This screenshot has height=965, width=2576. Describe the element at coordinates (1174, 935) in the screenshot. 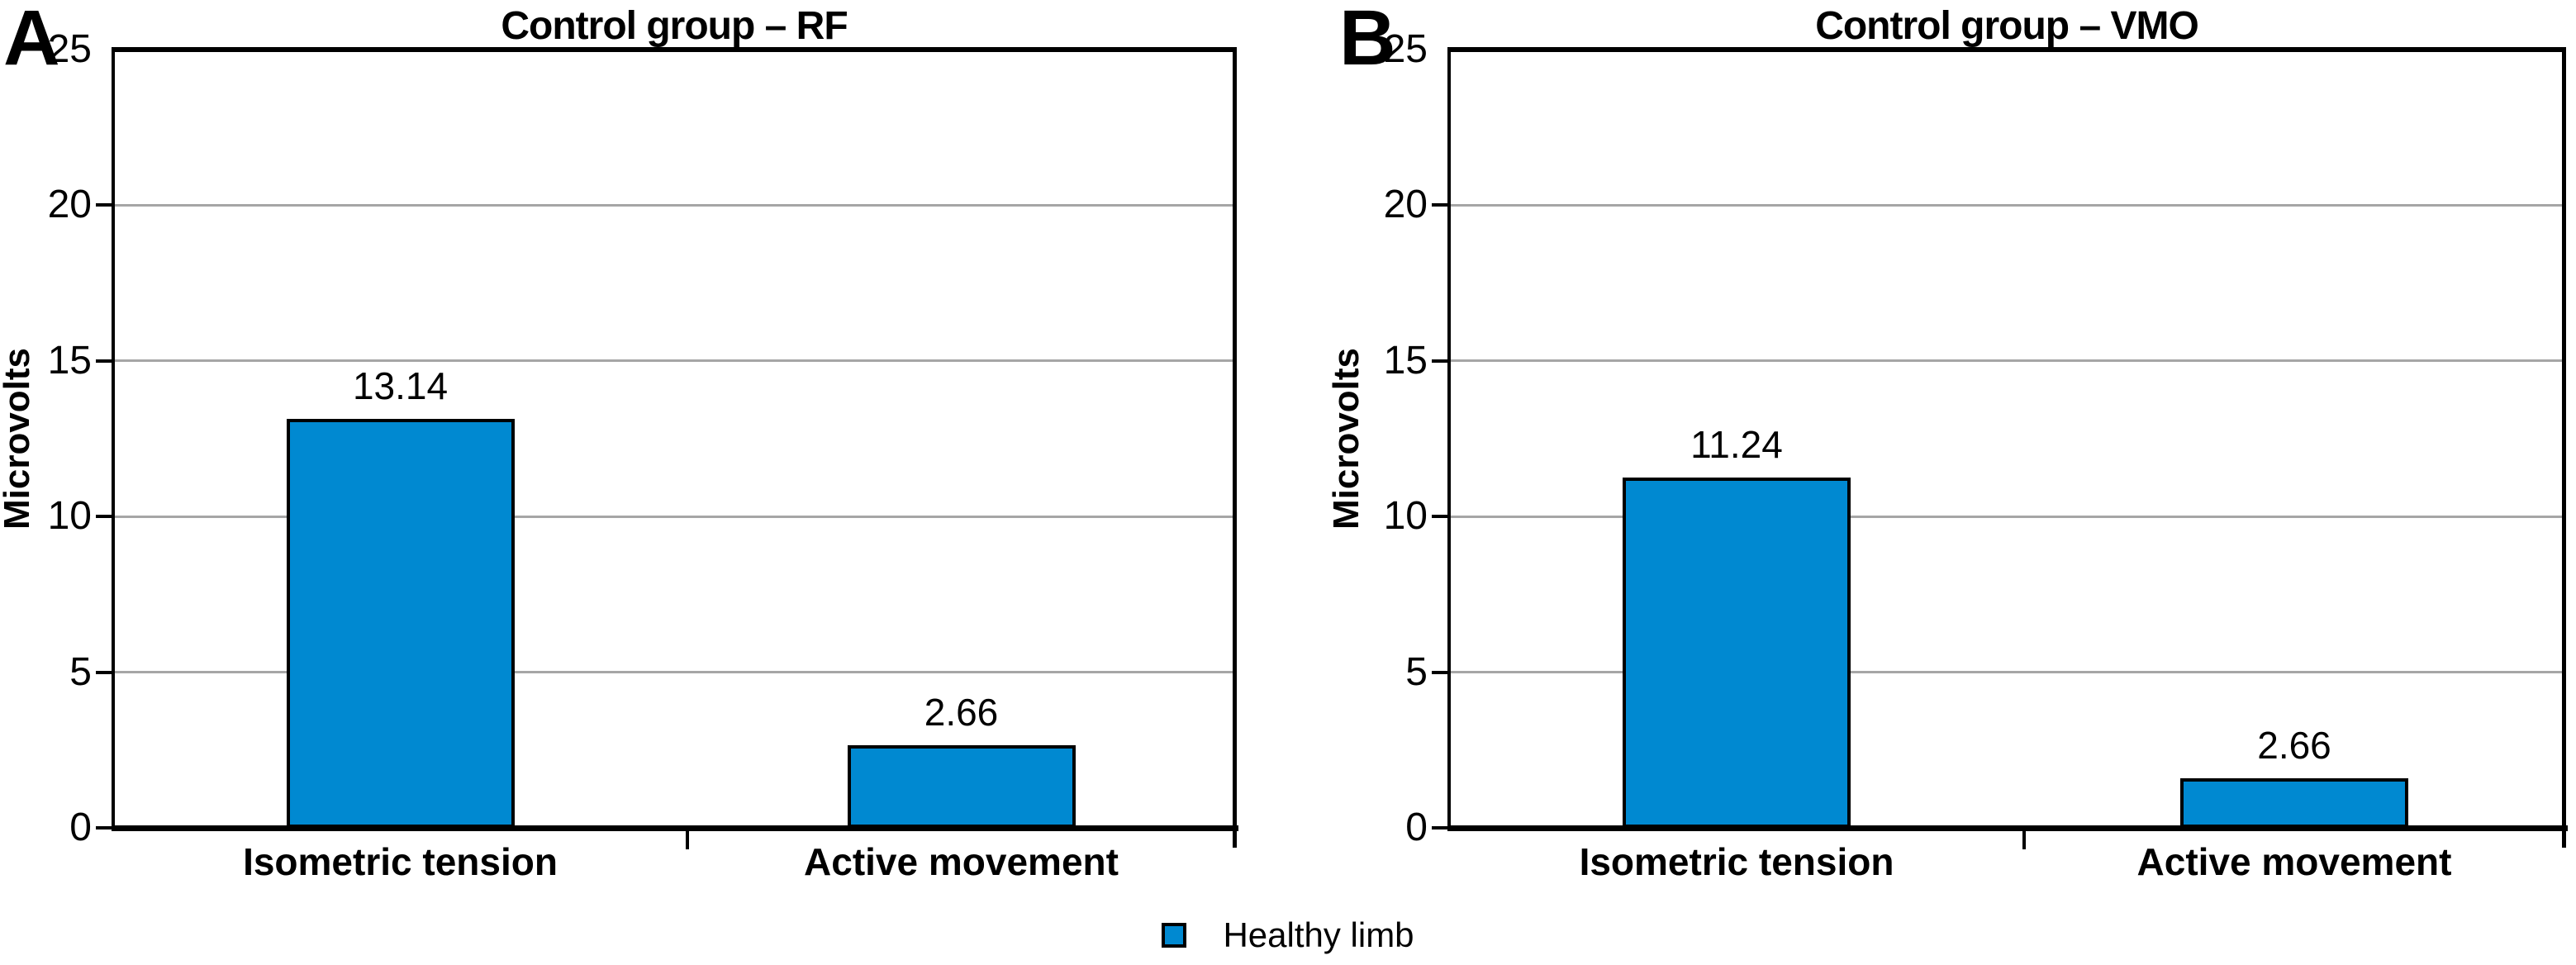

I see `legend-swatch-healthy-limb` at that location.